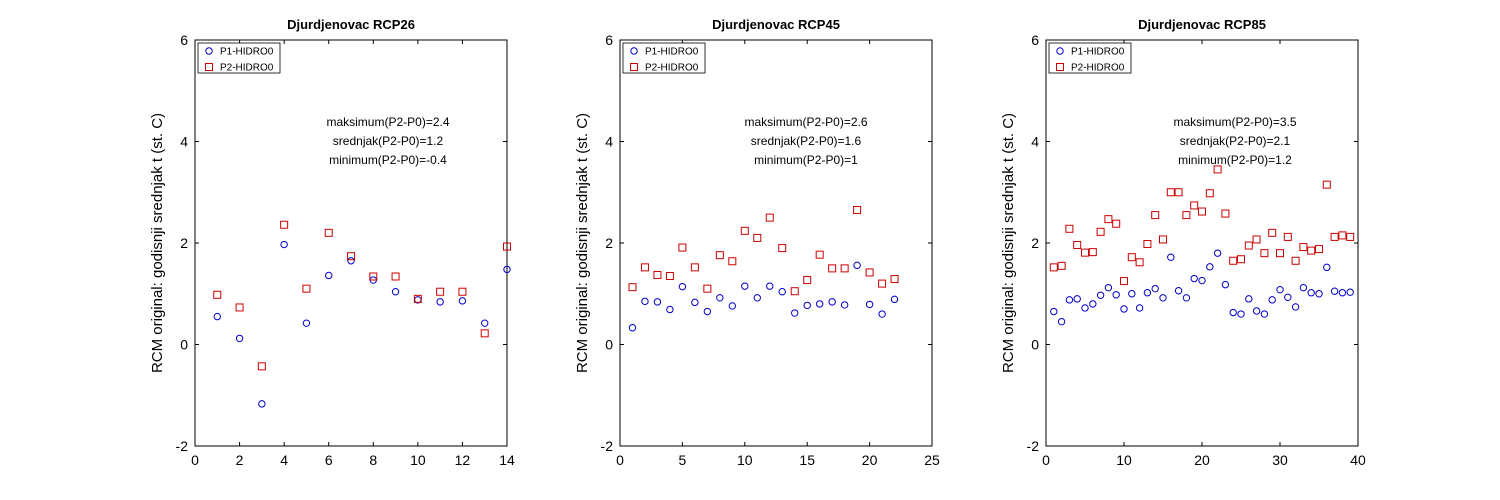 This screenshot has height=500, width=1500. What do you see at coordinates (1280, 460) in the screenshot?
I see `x-tick-label: 30` at bounding box center [1280, 460].